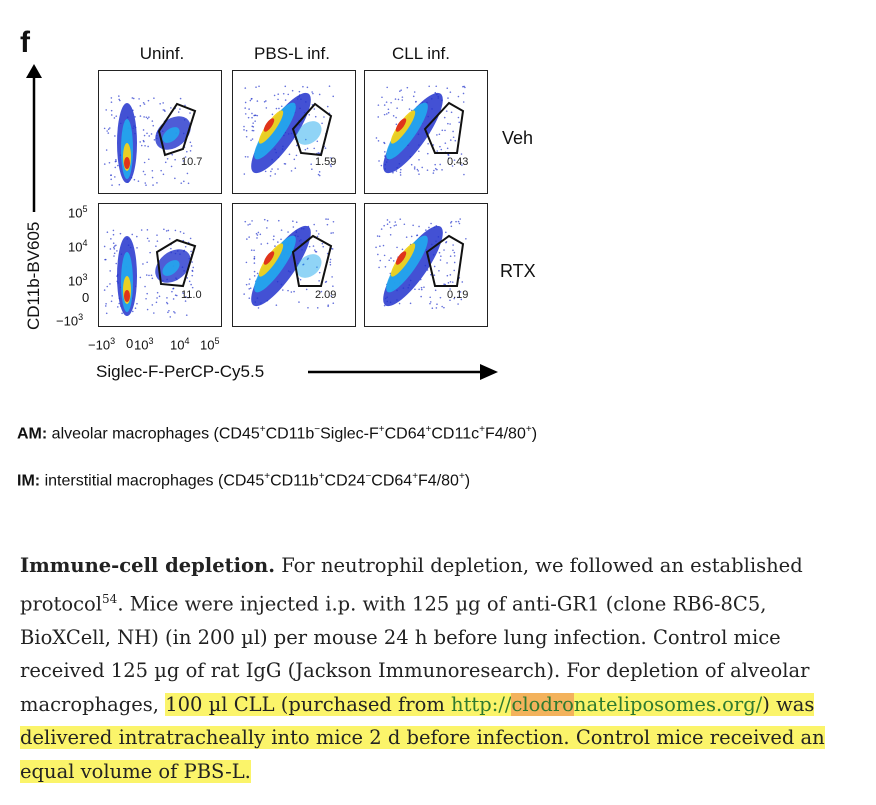 The width and height of the screenshot is (876, 805). What do you see at coordinates (294, 132) in the screenshot?
I see `flow-plot-veh-pbsl: 1.59` at bounding box center [294, 132].